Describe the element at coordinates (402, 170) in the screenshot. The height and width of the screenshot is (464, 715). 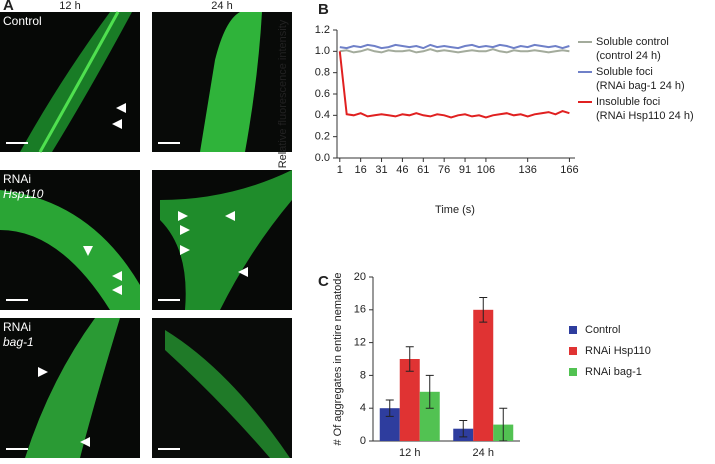
I see `x-tick-label: 46` at that location.